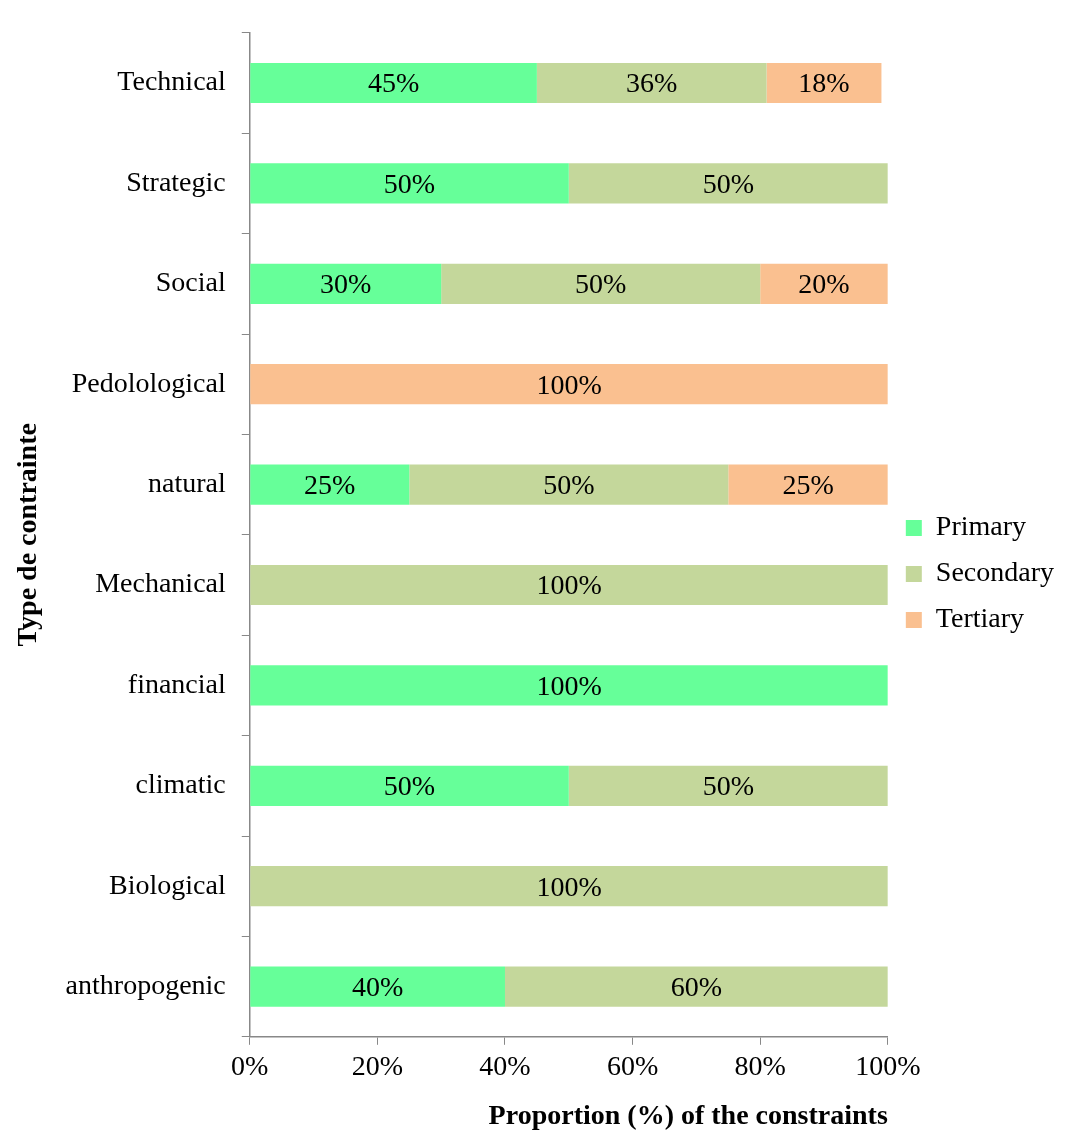  I want to click on y-tick-label: anthropogenic, so click(145, 984).